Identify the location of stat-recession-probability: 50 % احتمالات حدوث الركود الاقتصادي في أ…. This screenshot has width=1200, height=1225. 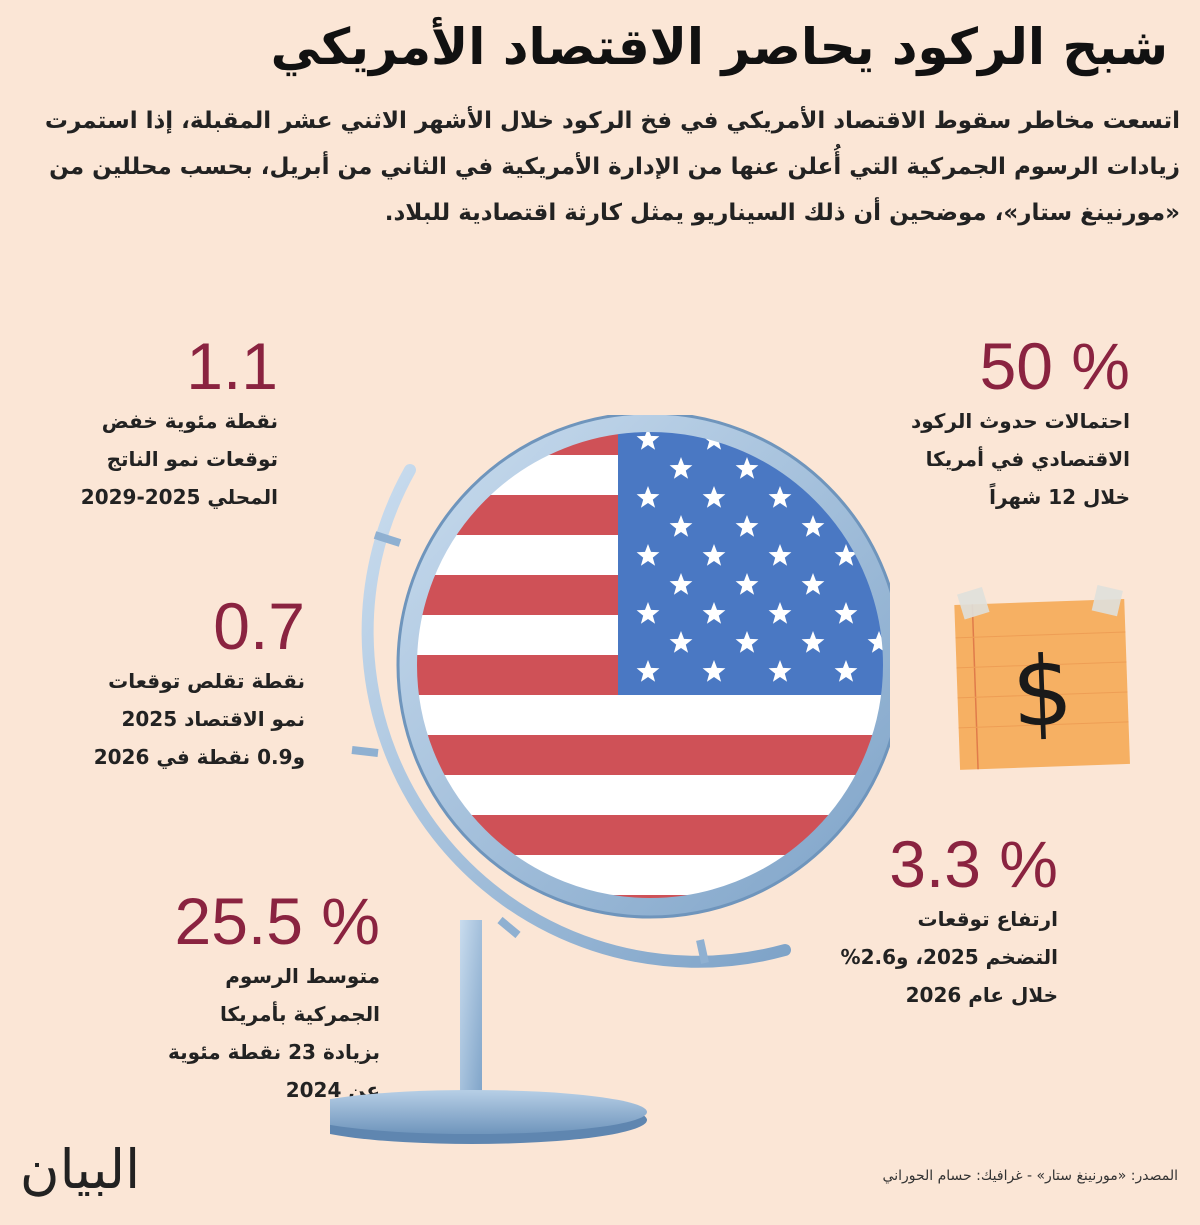
(960, 423).